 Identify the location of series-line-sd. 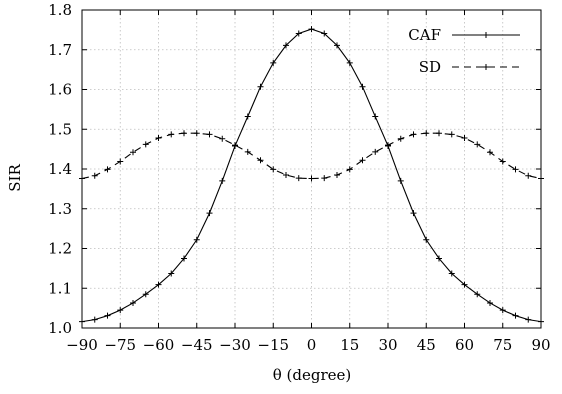
(311, 156).